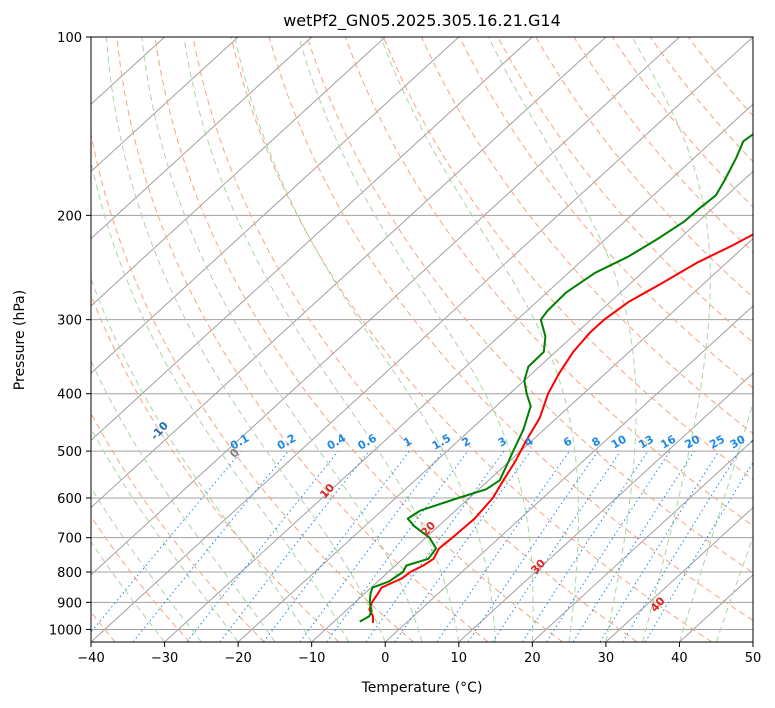 The height and width of the screenshot is (708, 775). Describe the element at coordinates (422, 688) in the screenshot. I see `x-axis-label: Temperature (°C)` at that location.